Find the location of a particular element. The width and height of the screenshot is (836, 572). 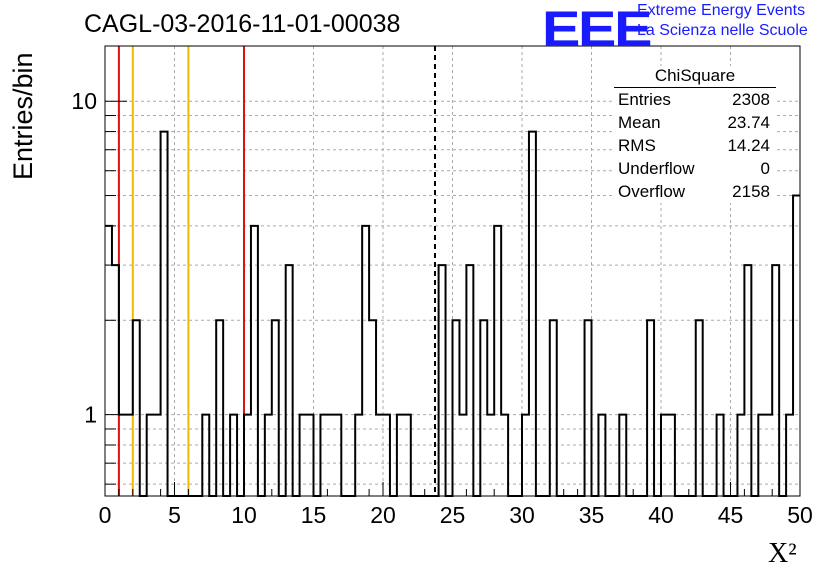

x-tick-label: 10 is located at coordinates (244, 515).